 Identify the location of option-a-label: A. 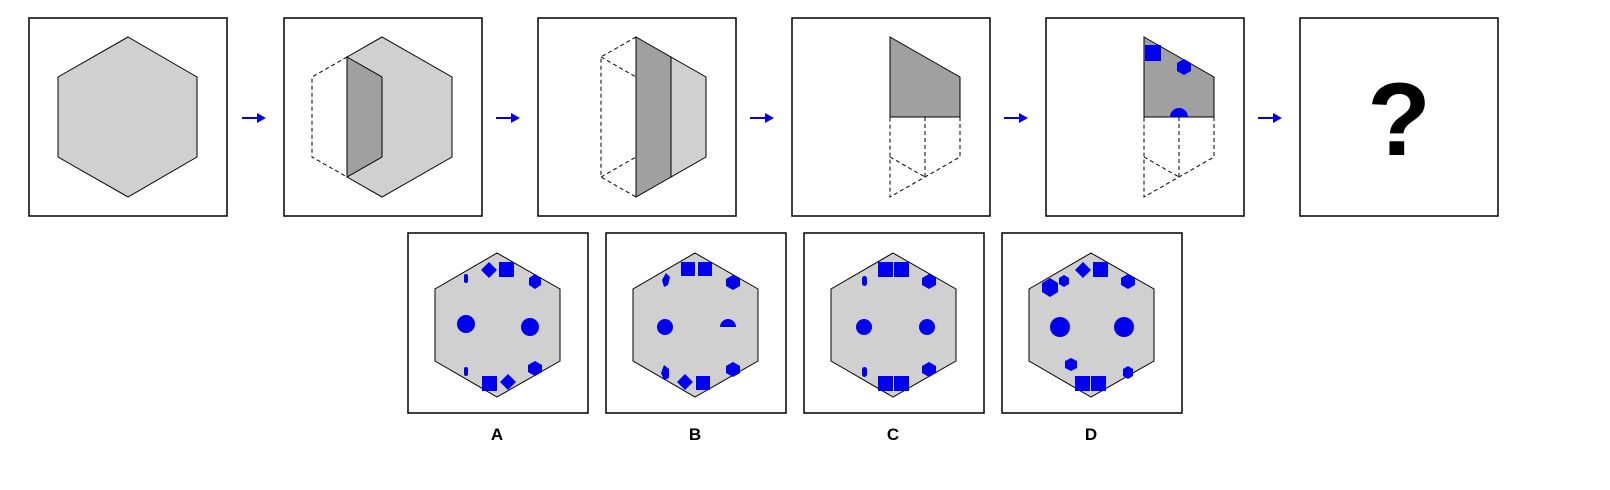
(497, 434).